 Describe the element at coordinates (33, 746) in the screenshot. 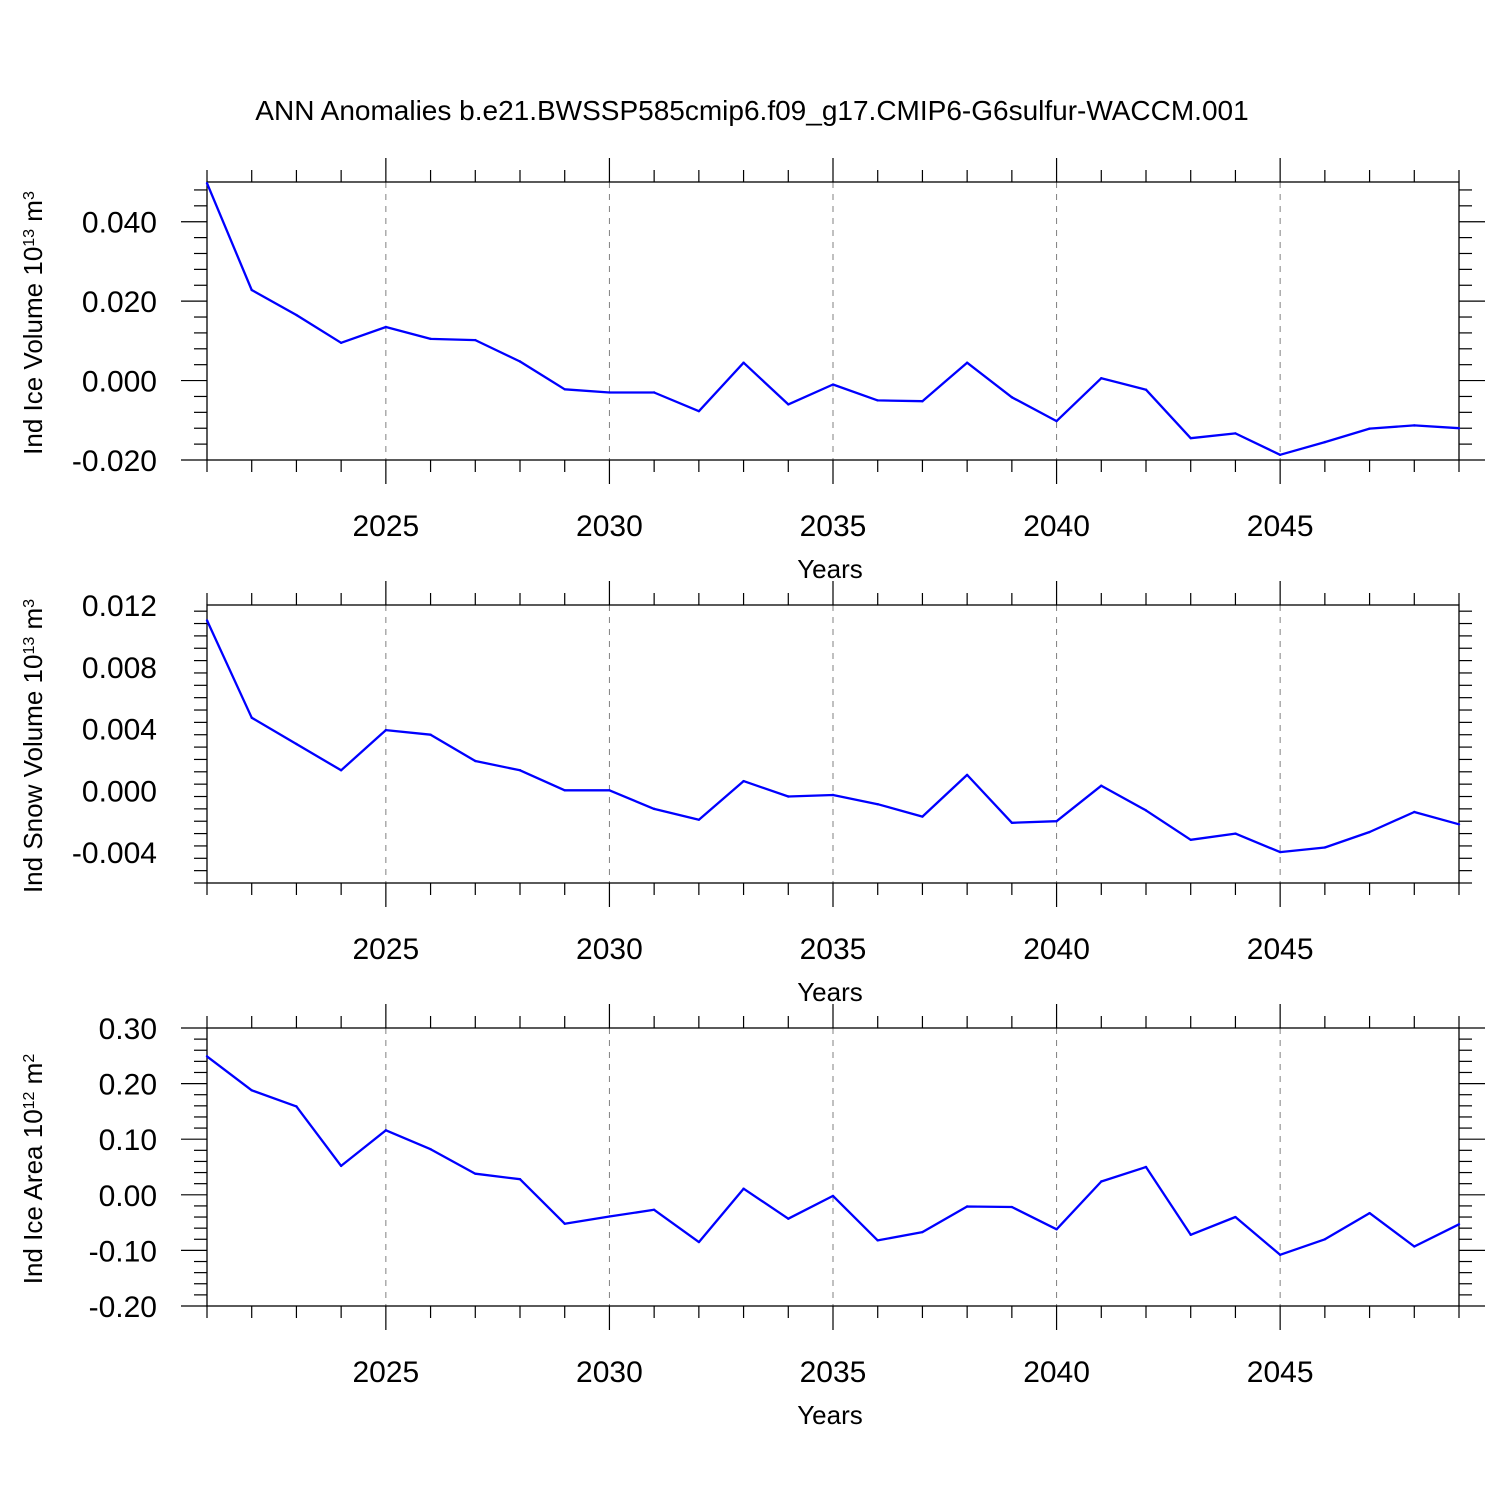

I see `y-axis-label: Ind Snow Volume 1013 m3` at that location.